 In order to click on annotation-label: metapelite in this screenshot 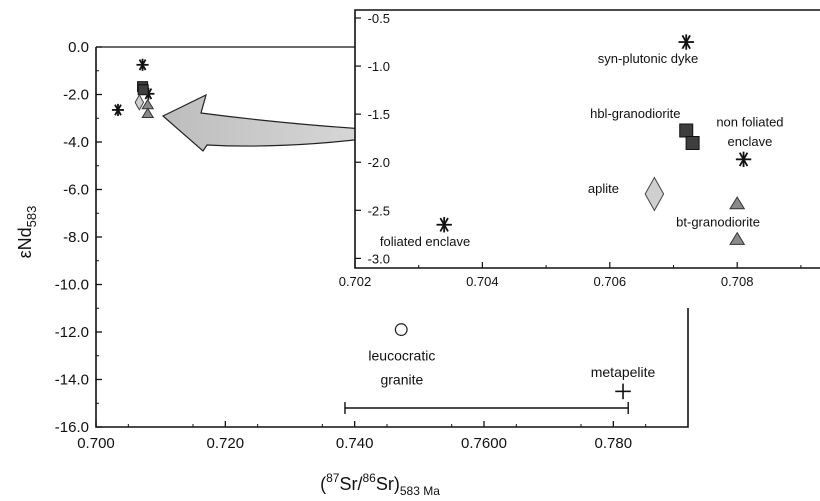, I will do `click(623, 372)`.